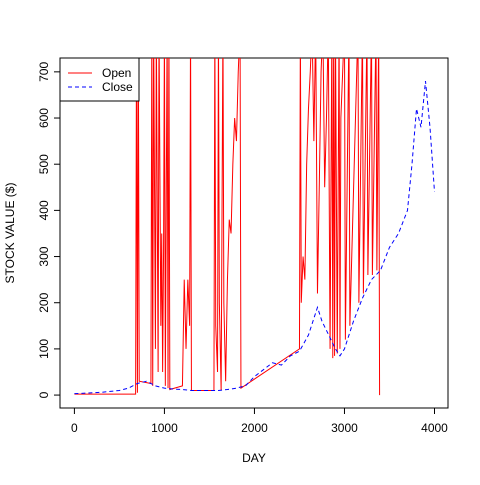 The width and height of the screenshot is (480, 485). What do you see at coordinates (74, 428) in the screenshot?
I see `x-tick-label: 0` at bounding box center [74, 428].